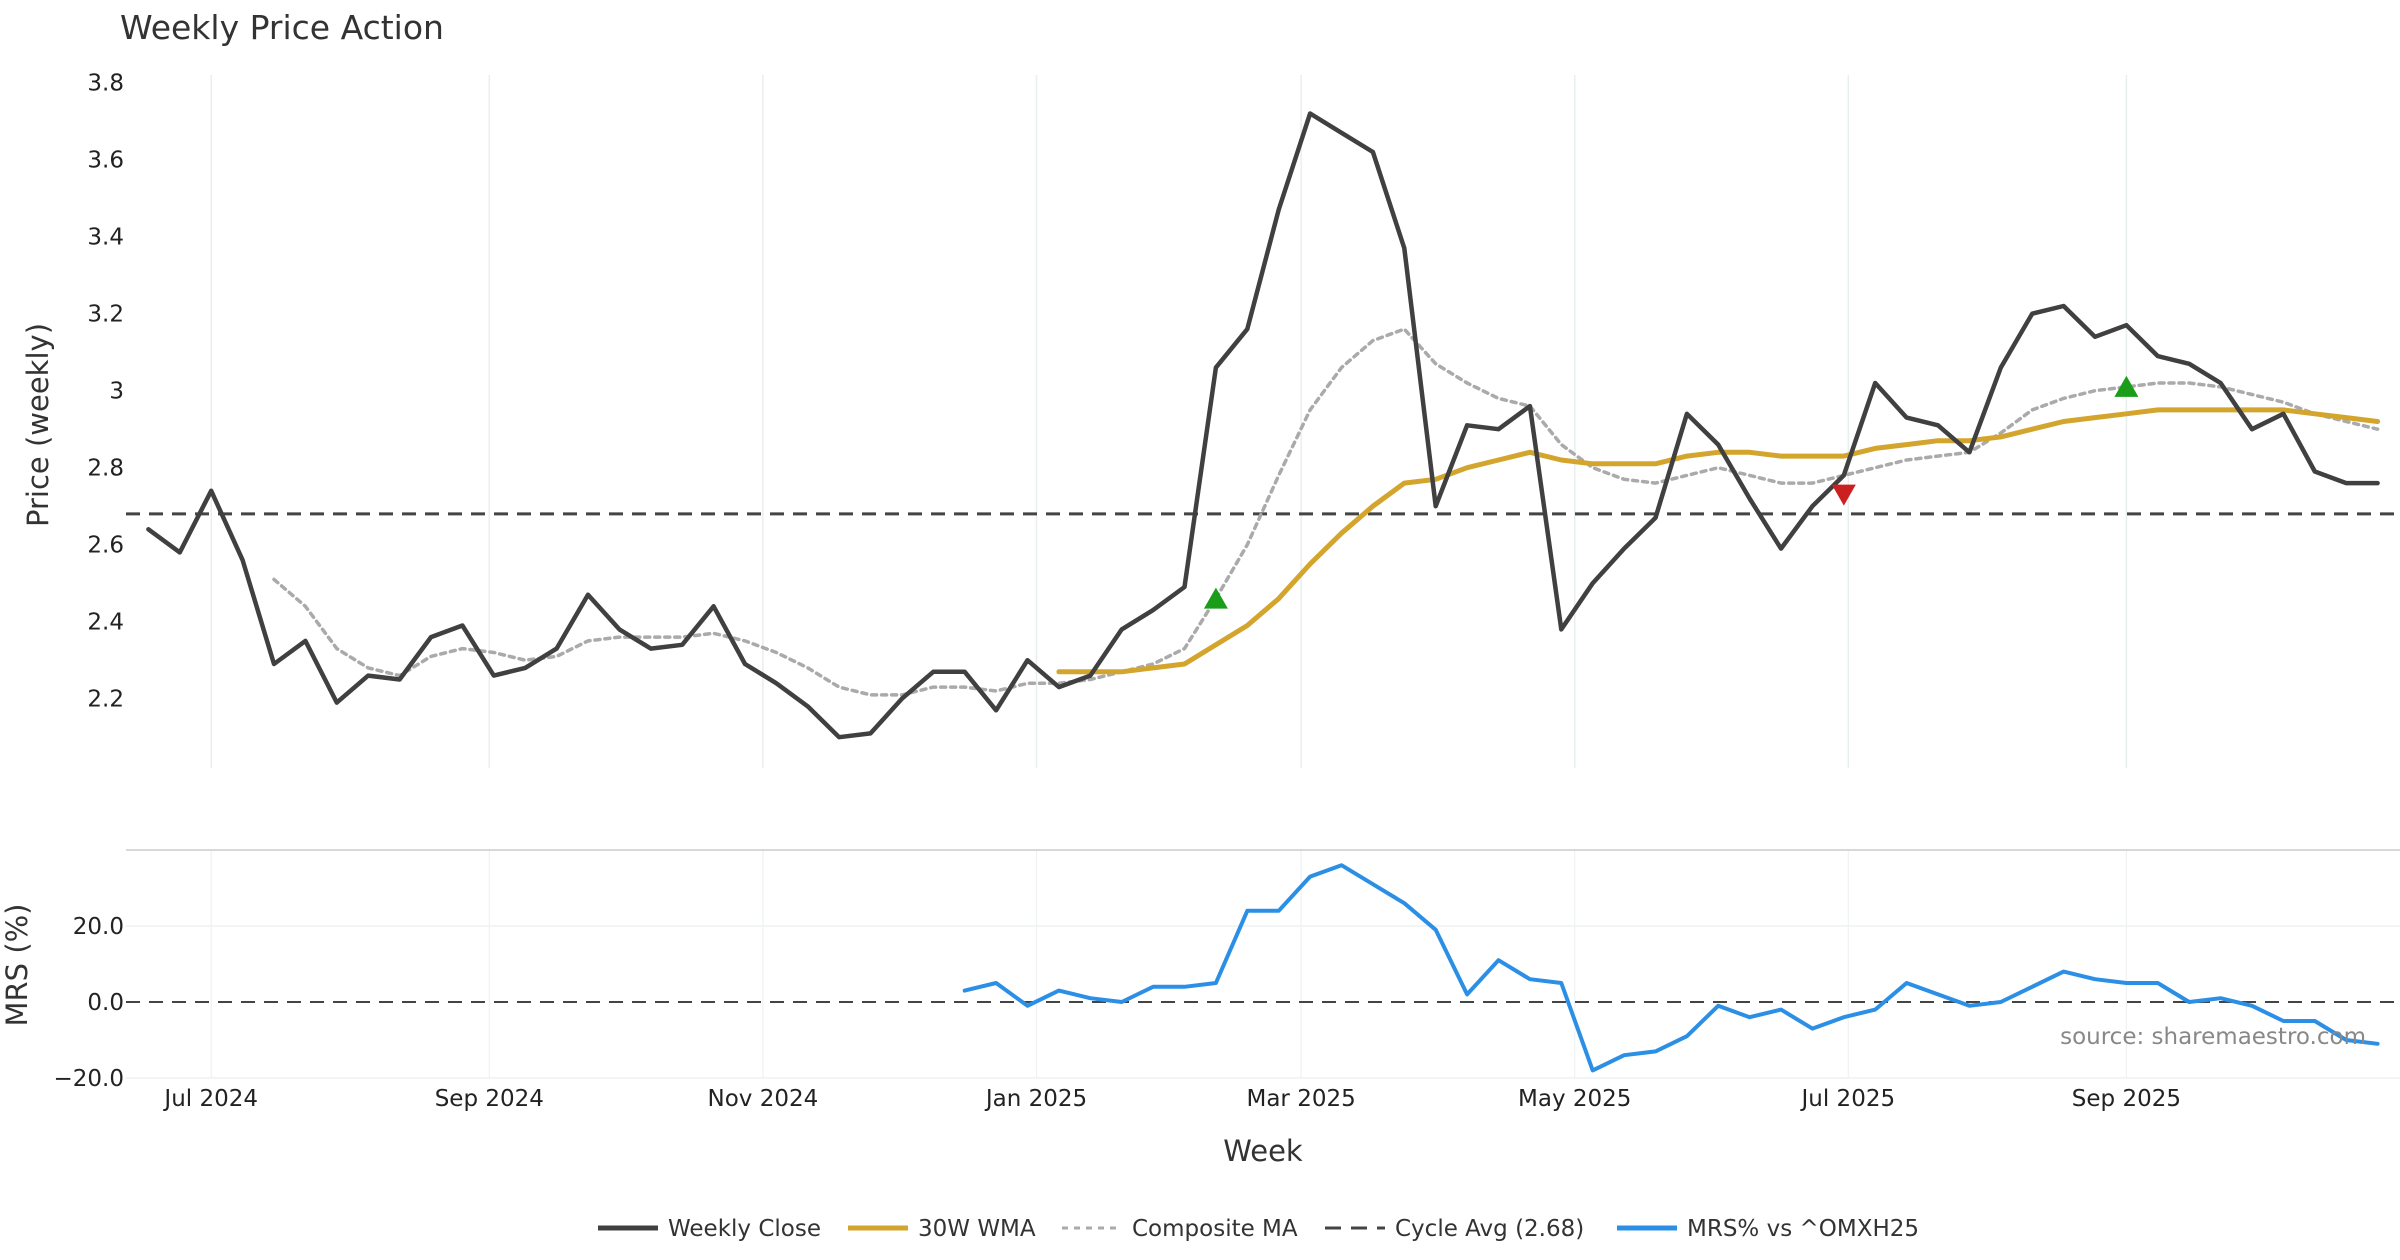 Image resolution: width=2400 pixels, height=1260 pixels. I want to click on price-y-tick-label: 3.6, so click(105, 161).